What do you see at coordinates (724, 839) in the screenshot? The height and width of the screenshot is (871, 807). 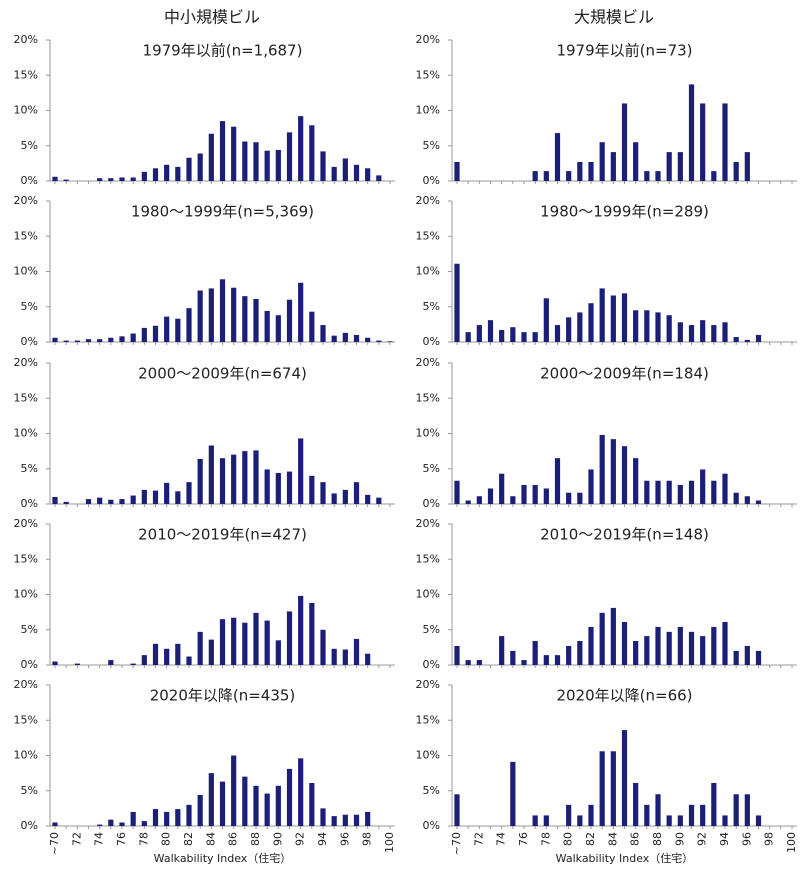 I see `x-tick-label: 94` at bounding box center [724, 839].